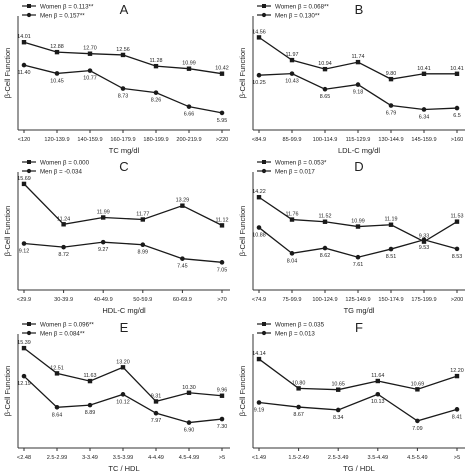 Image resolution: width=474 pixels, height=474 pixels. I want to click on legend-entry: Men β = 0.017, so click(295, 171).